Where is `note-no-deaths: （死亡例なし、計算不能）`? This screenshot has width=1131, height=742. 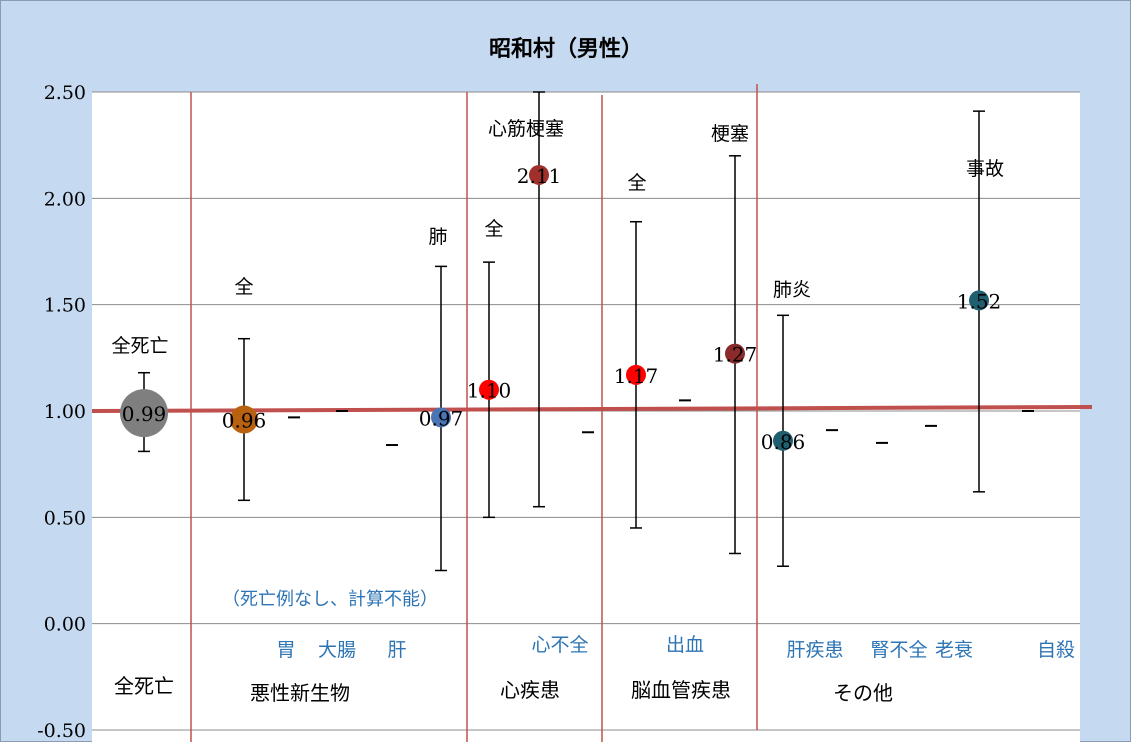 note-no-deaths: （死亡例なし、計算不能） is located at coordinates (330, 599).